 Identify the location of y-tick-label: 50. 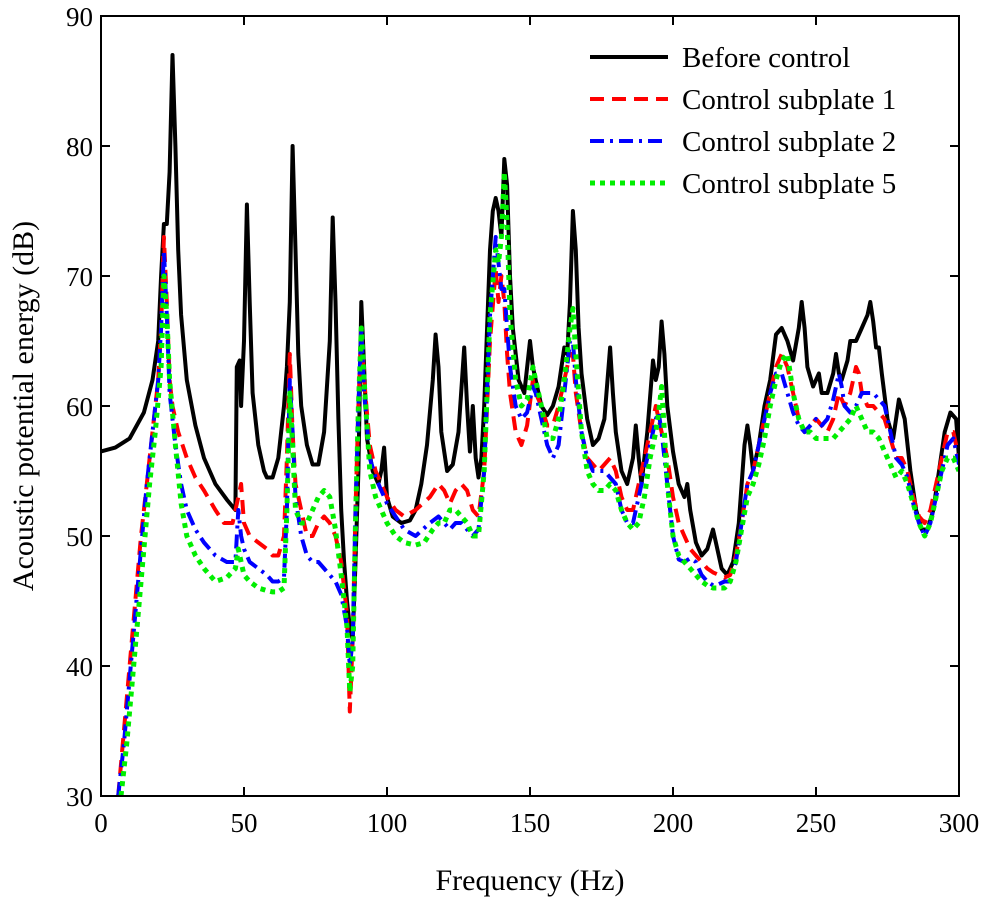
(79, 537).